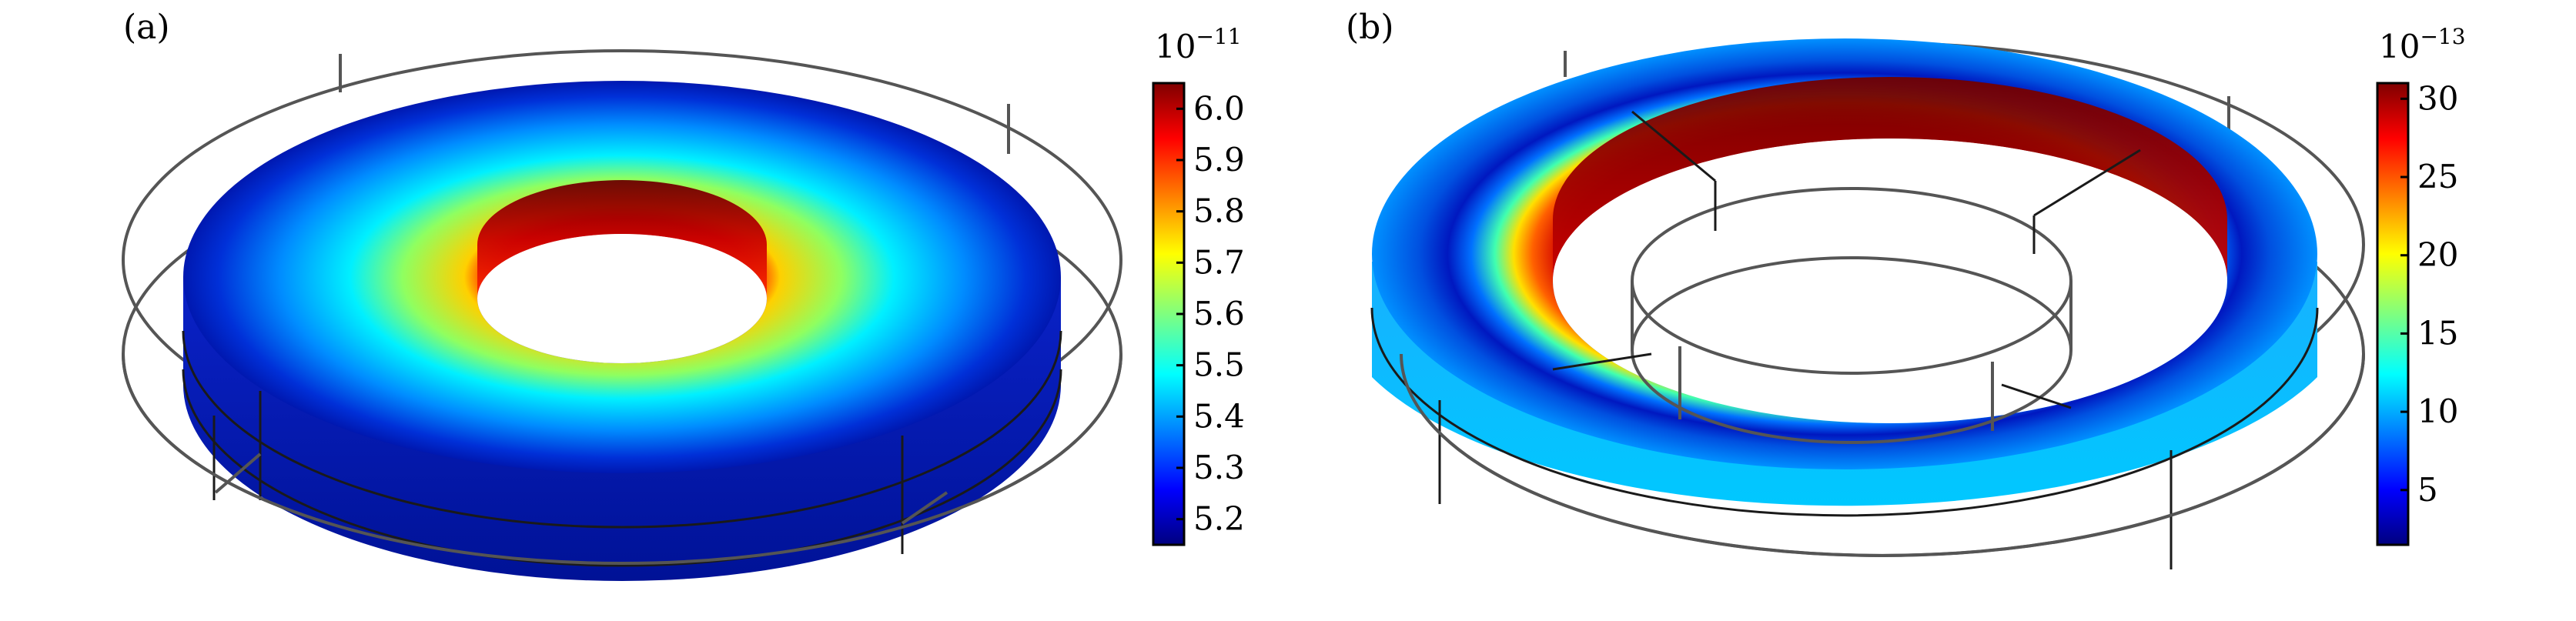  Describe the element at coordinates (1219, 262) in the screenshot. I see `colorbar-tick-label: 5.7` at that location.